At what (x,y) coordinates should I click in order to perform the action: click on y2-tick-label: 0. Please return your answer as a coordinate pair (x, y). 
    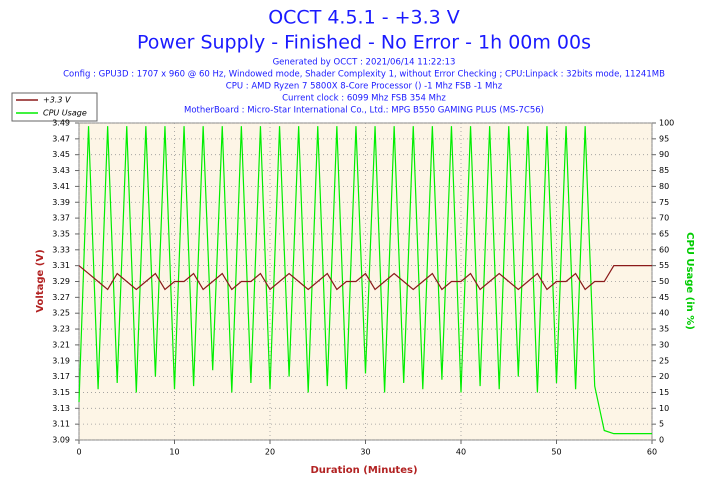
    Looking at the image, I should click on (661, 440).